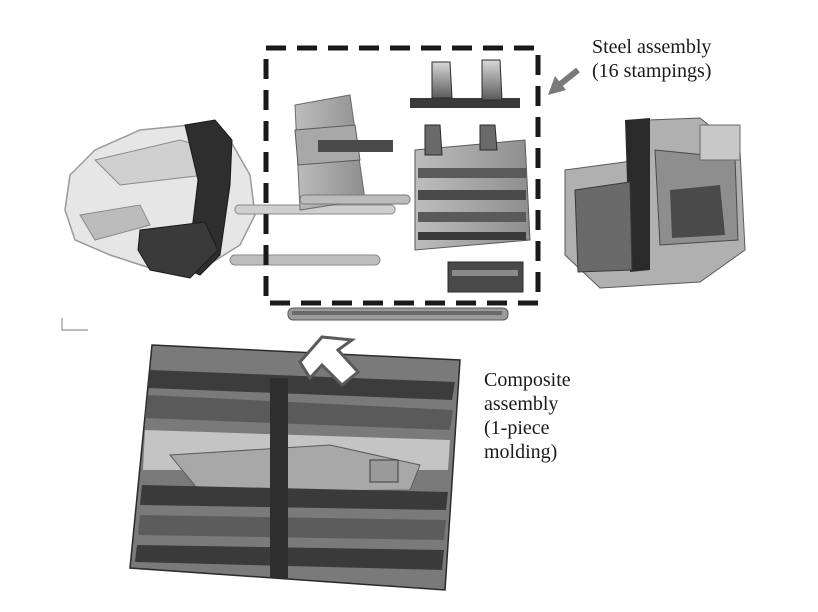  Describe the element at coordinates (651, 59) in the screenshot. I see `steel-assembly-label: Steel assembly (16 stampings)` at that location.